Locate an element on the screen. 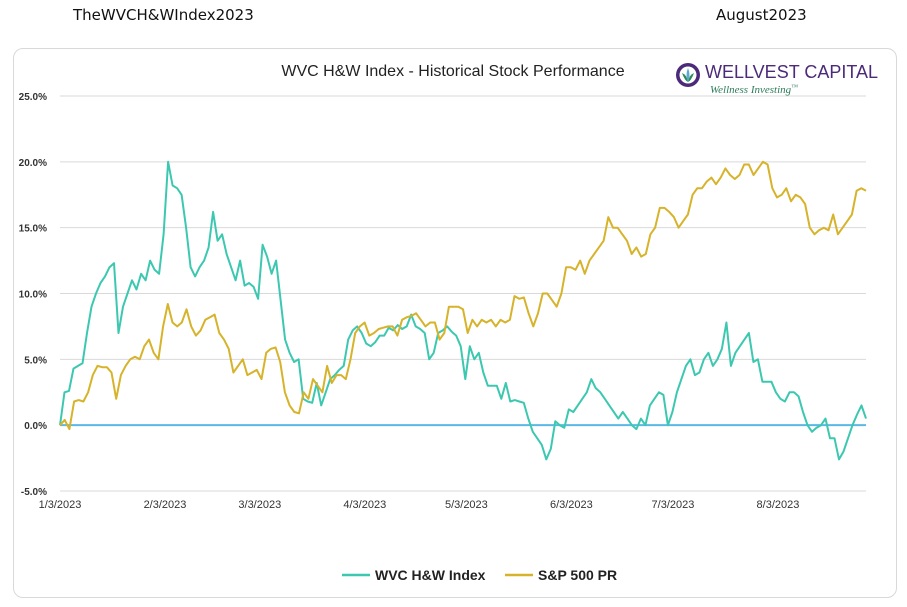 This screenshot has width=907, height=607. logo-name: WELLVEST CAPITAL is located at coordinates (791, 72).